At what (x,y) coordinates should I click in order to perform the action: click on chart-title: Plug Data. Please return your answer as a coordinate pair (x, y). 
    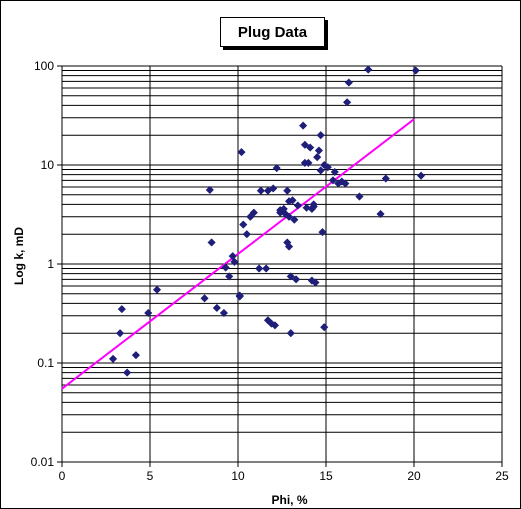
    Looking at the image, I should click on (272, 32).